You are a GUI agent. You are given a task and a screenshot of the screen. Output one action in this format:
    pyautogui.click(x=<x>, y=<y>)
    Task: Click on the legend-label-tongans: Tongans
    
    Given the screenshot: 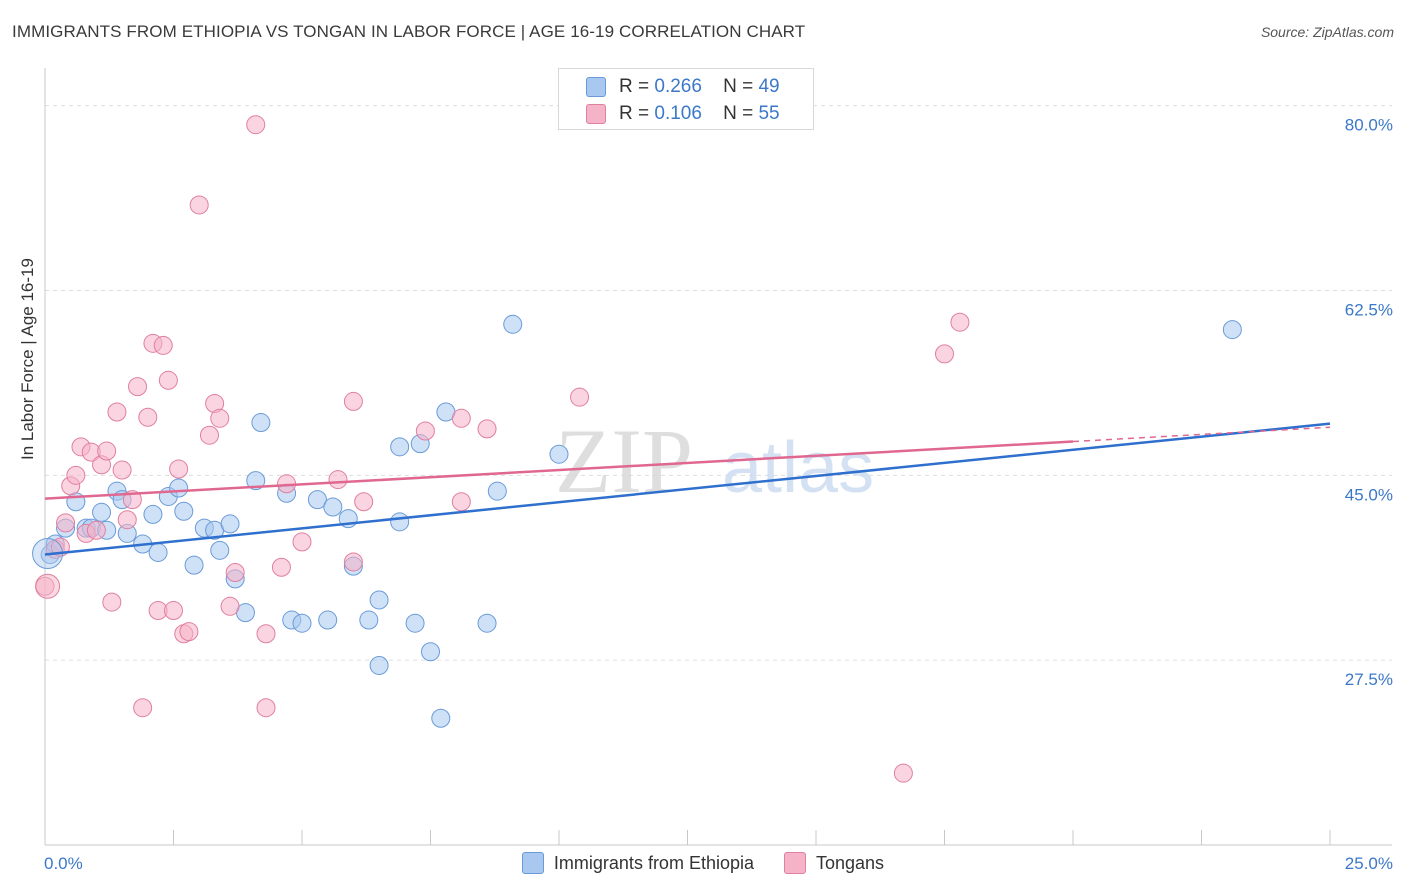 What is the action you would take?
    pyautogui.click(x=850, y=862)
    